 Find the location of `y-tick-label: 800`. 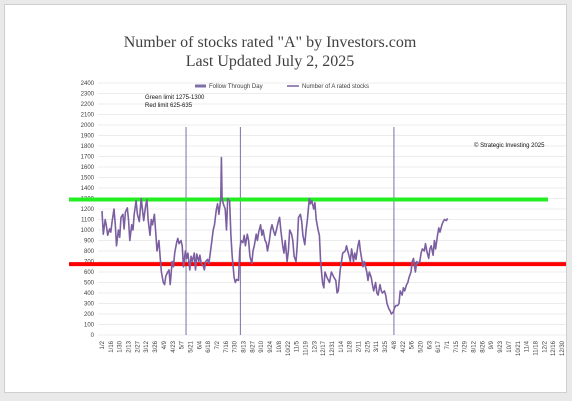

y-tick-label: 800 is located at coordinates (89, 252).